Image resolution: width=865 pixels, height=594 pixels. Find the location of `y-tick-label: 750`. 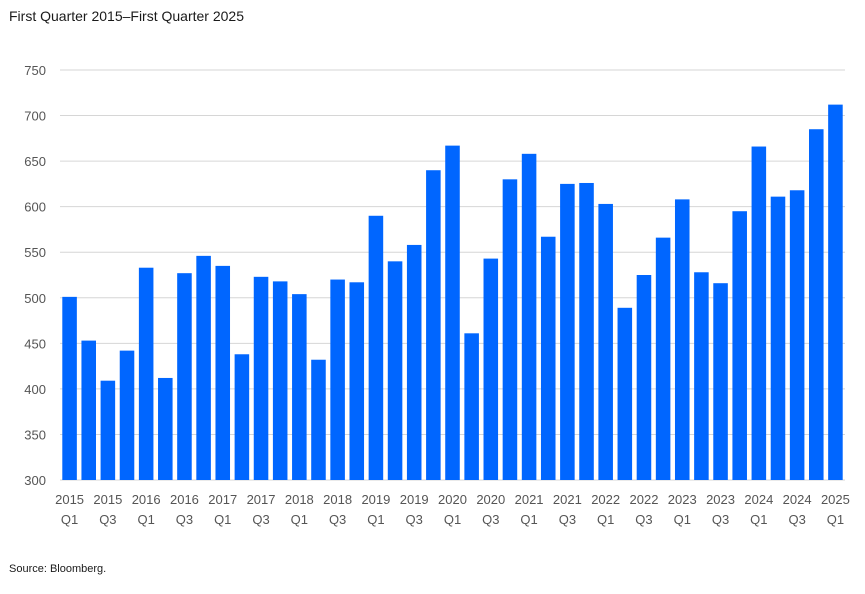

y-tick-label: 750 is located at coordinates (35, 70).